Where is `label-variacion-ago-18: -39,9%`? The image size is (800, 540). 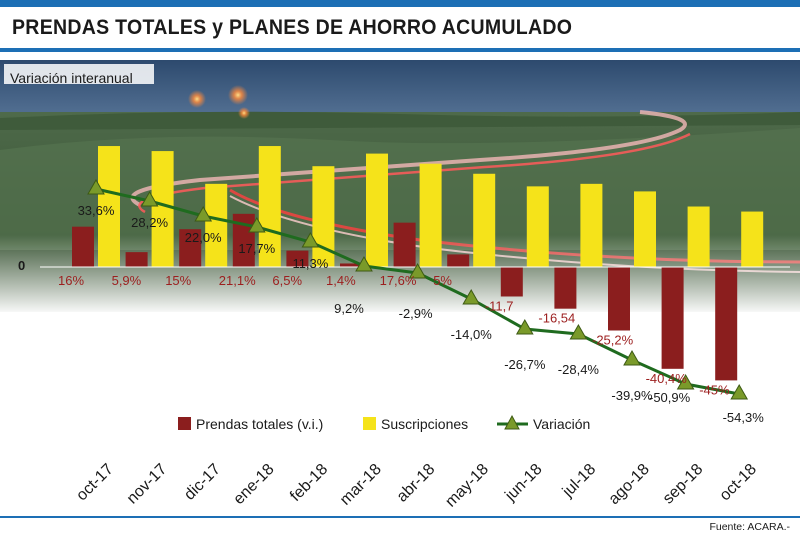
label-variacion-ago-18: -39,9% is located at coordinates (632, 395).